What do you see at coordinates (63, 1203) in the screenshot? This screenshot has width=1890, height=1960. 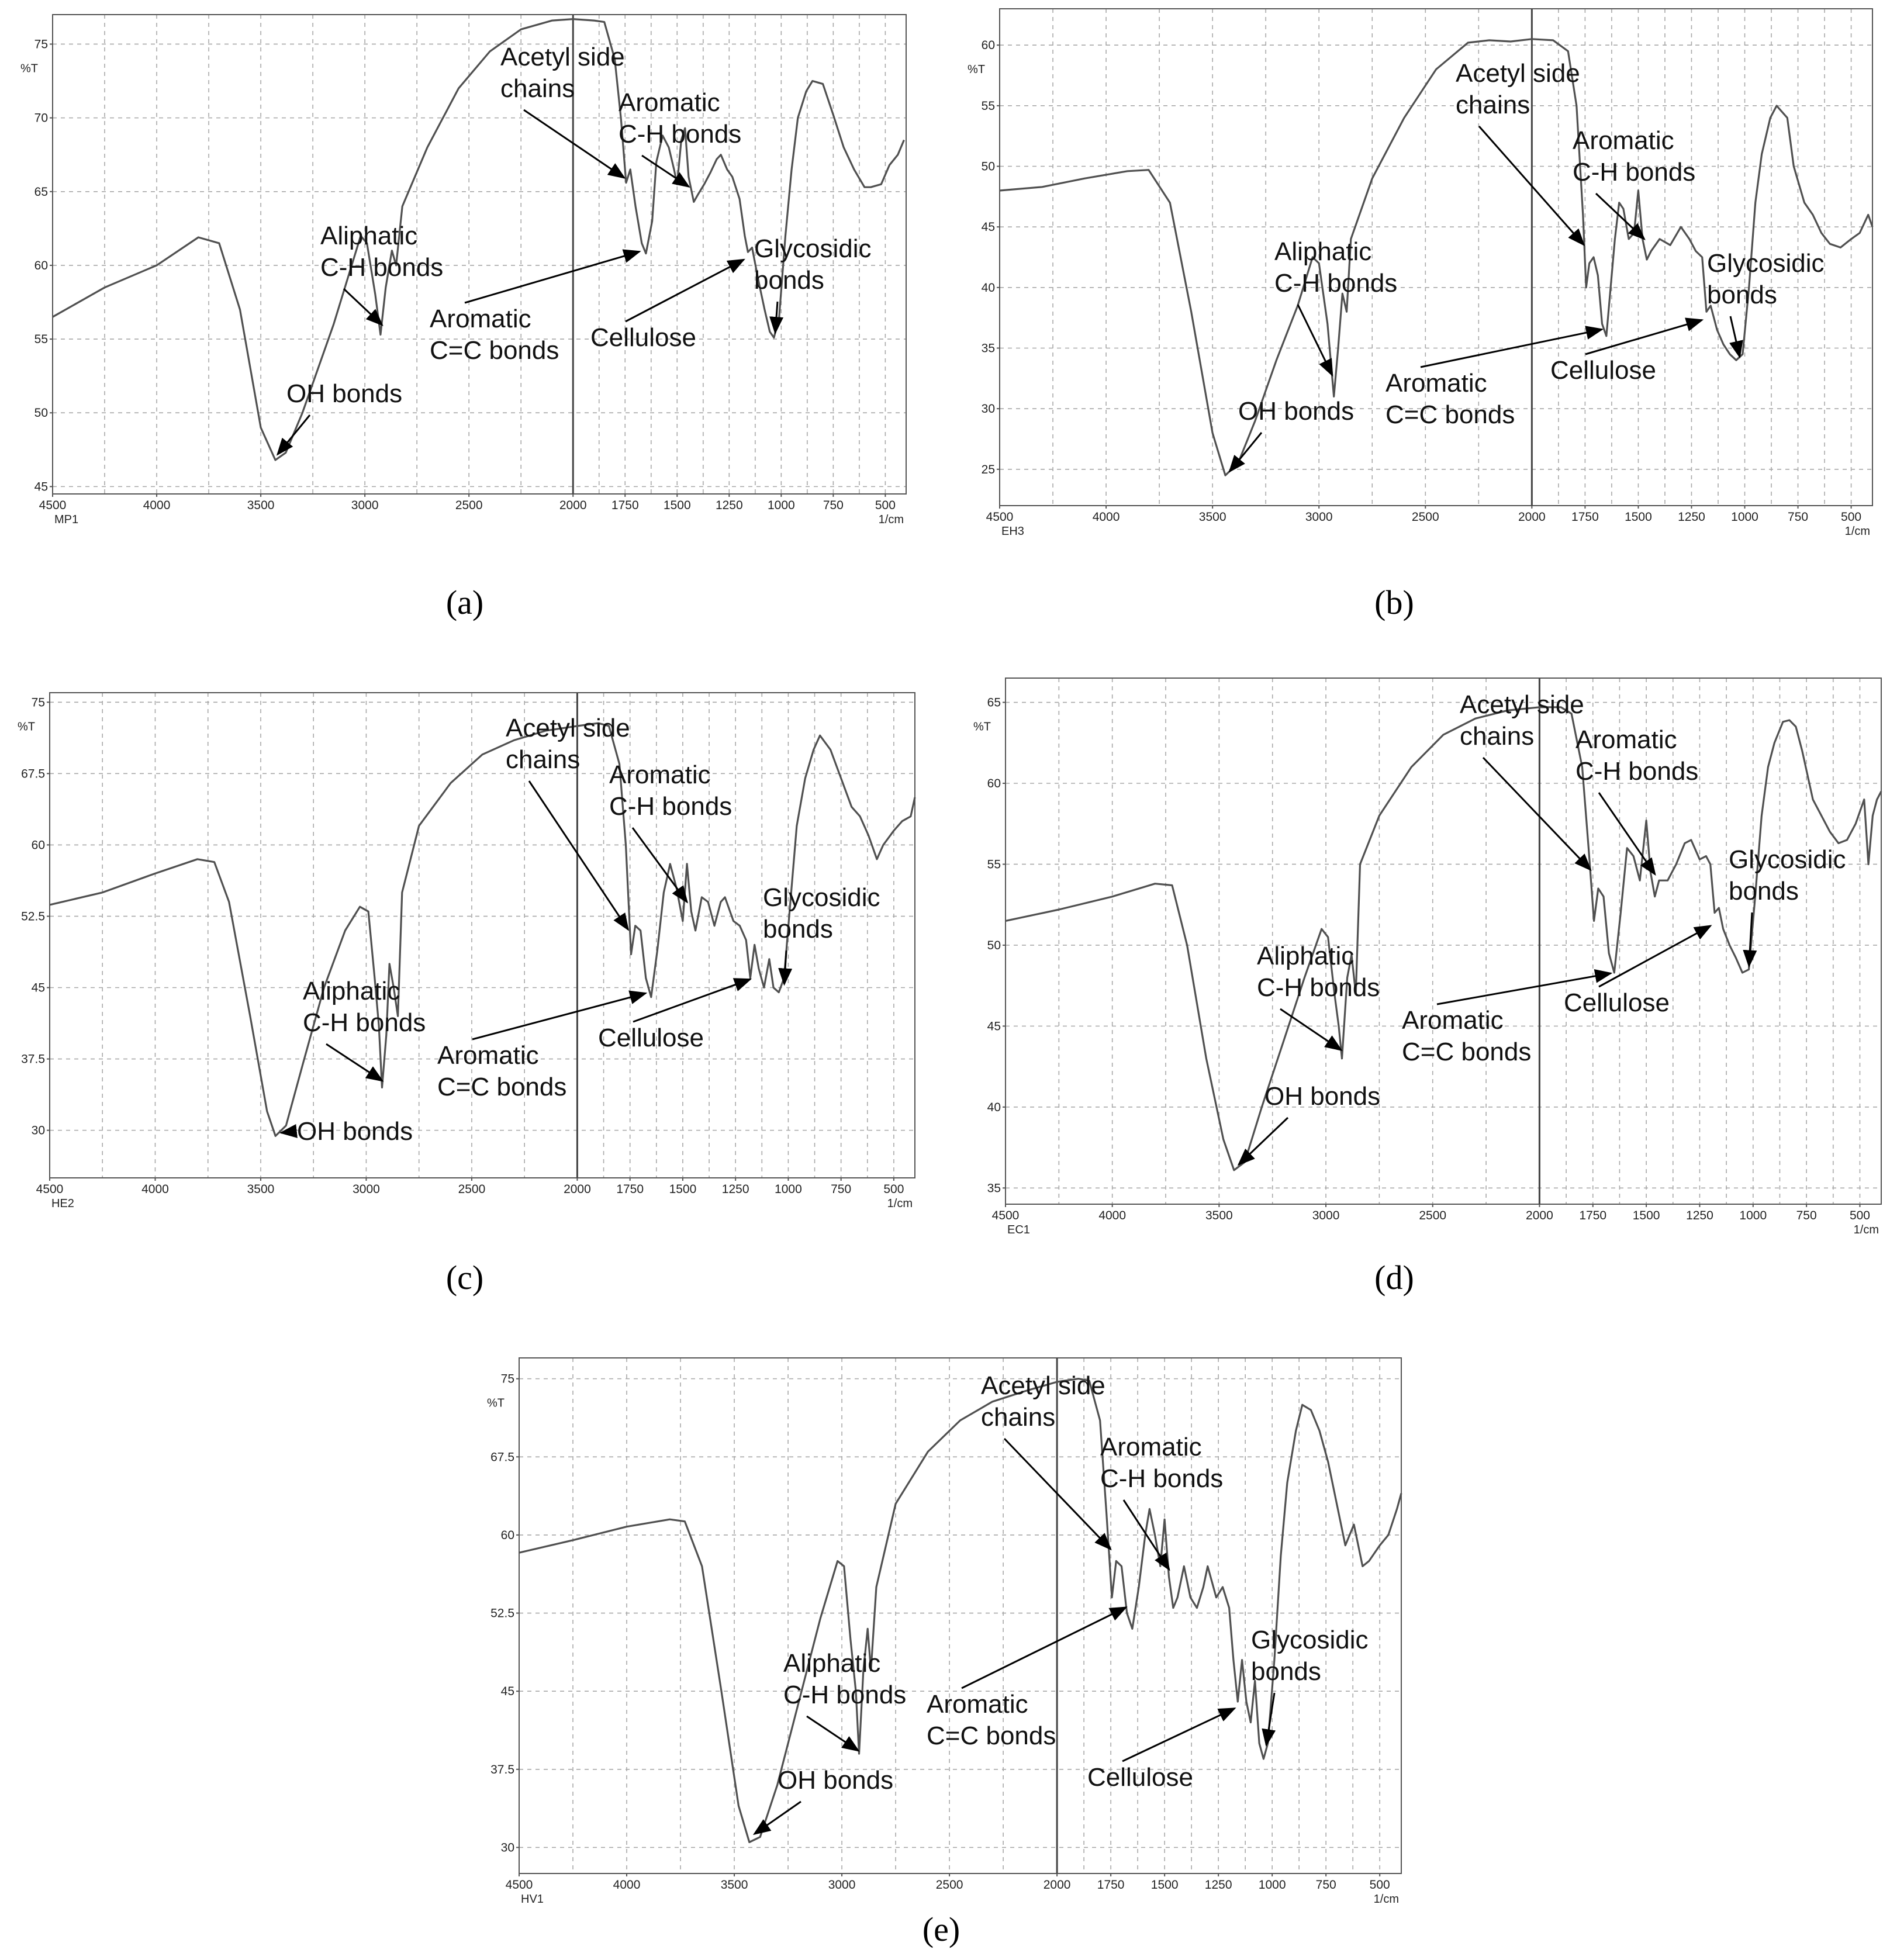 I see `sample-id: HE2` at bounding box center [63, 1203].